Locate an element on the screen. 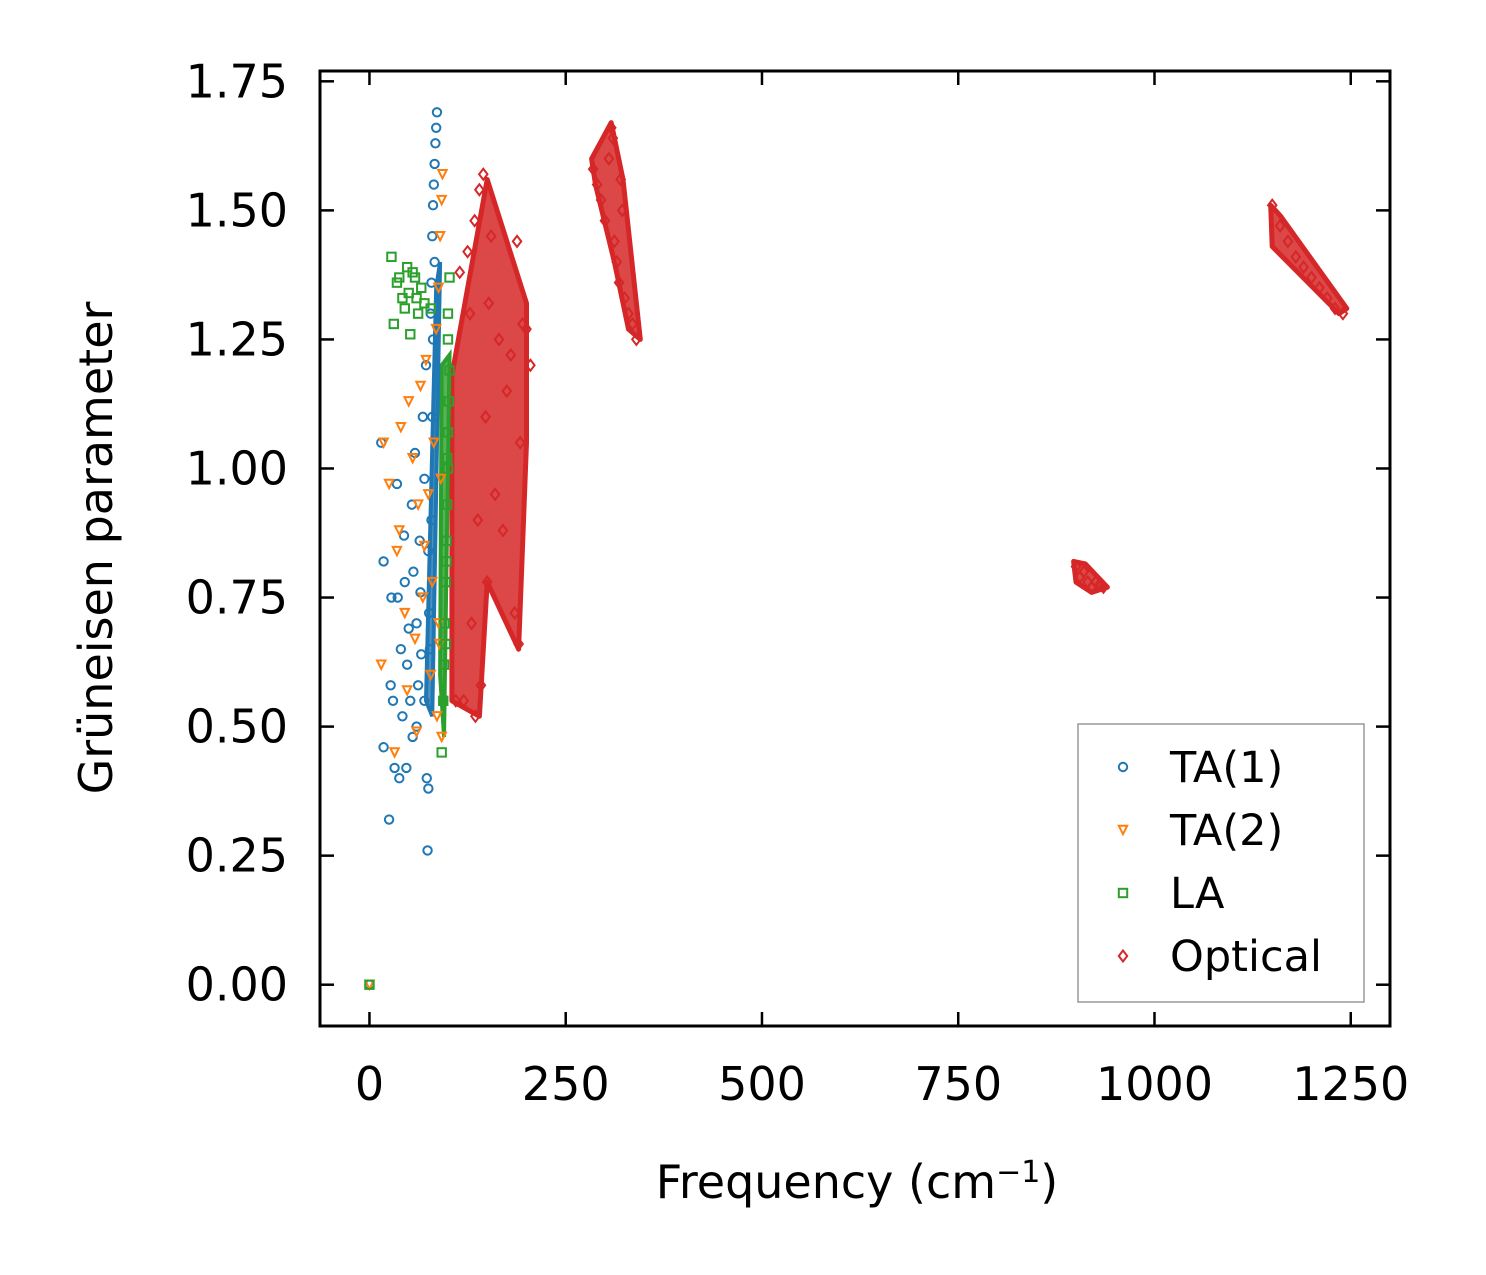 The height and width of the screenshot is (1275, 1486). legend-marker-optical is located at coordinates (1123, 956).